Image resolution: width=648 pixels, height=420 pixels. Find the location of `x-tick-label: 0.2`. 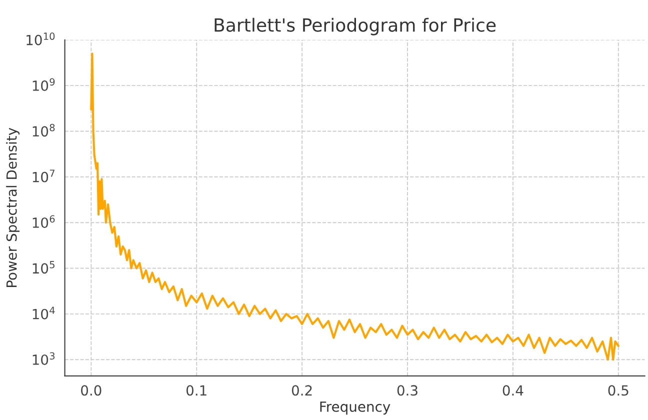

x-tick-label: 0.2 is located at coordinates (302, 390).